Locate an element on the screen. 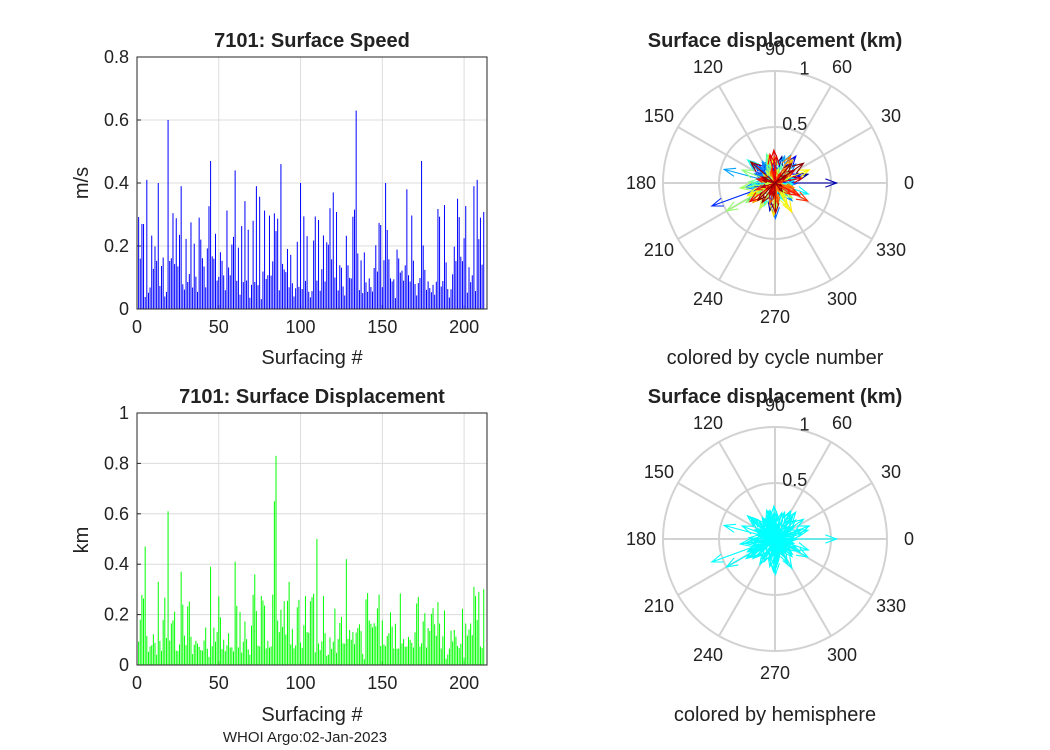  angle-label: 30 is located at coordinates (891, 472).